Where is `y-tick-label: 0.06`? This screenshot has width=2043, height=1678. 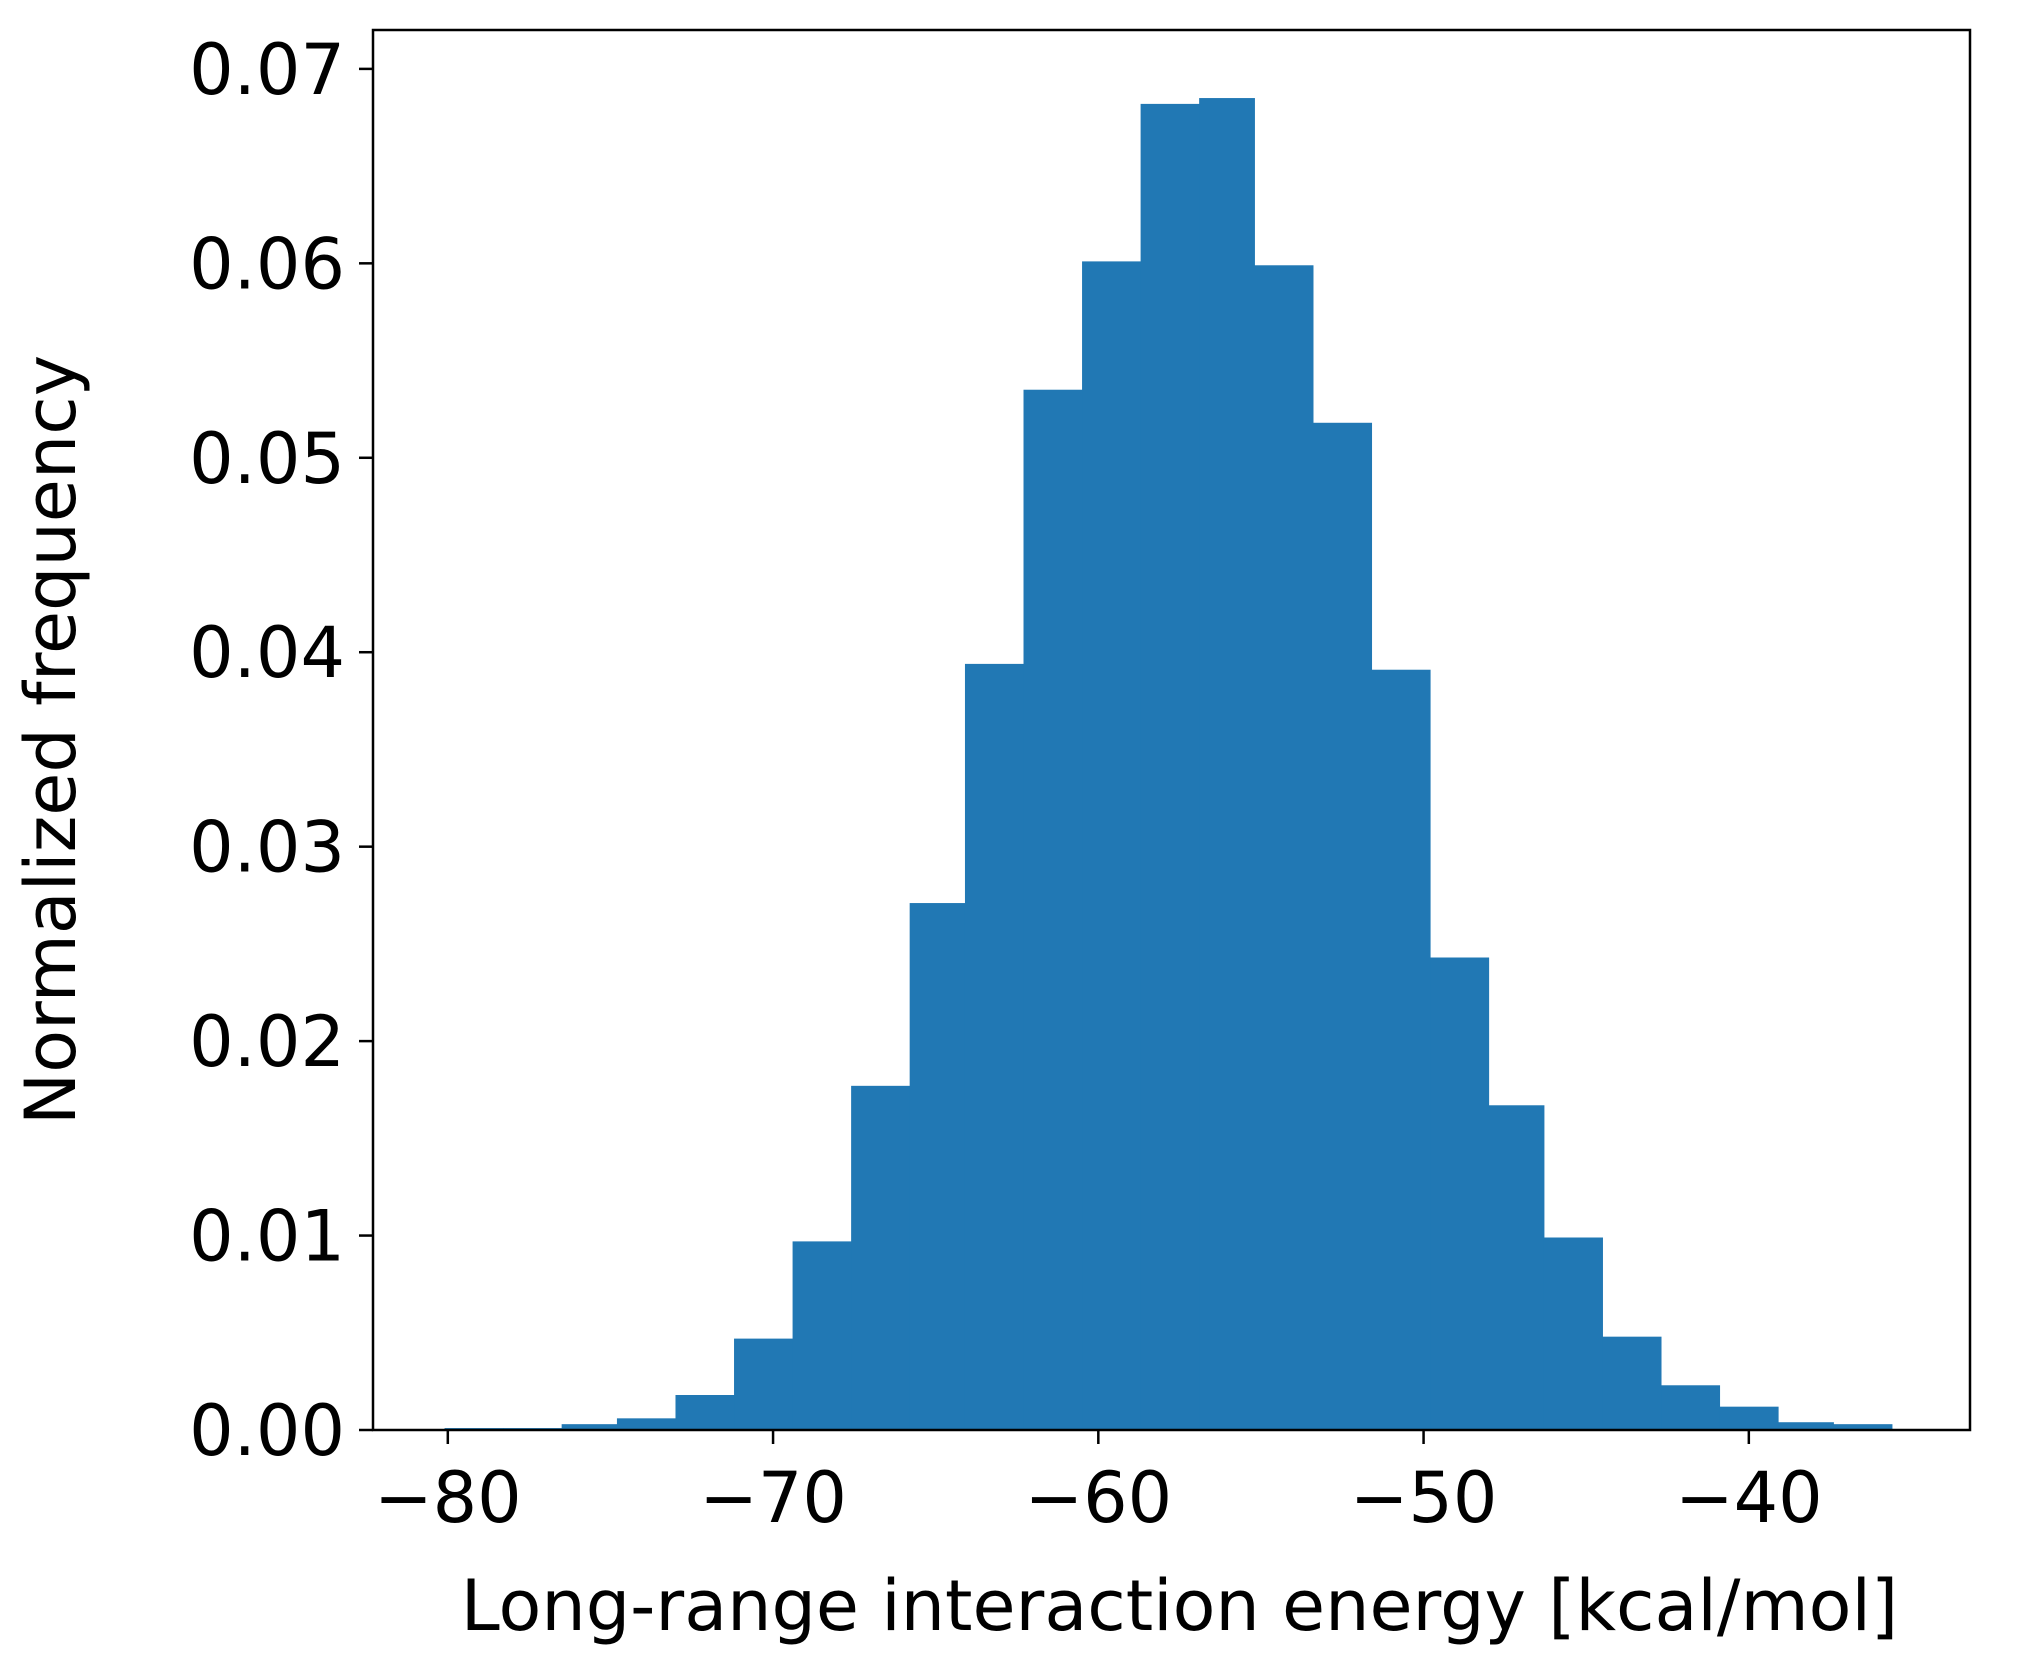
y-tick-label: 0.06 is located at coordinates (267, 264).